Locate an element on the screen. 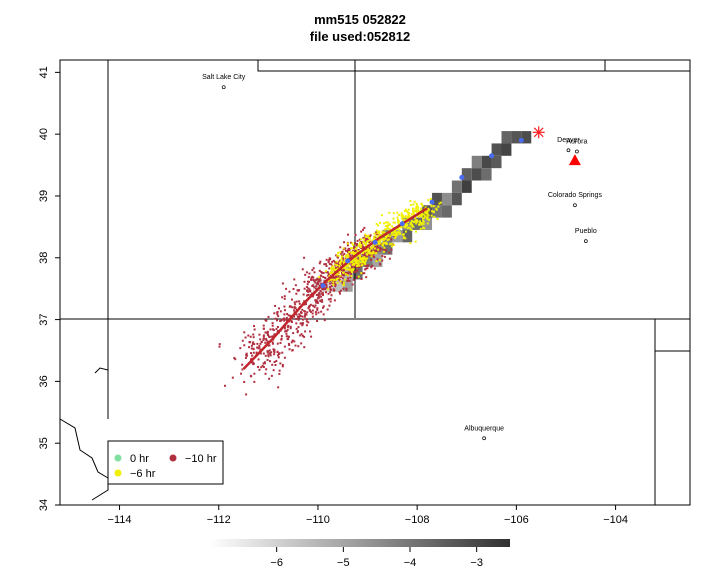 The height and width of the screenshot is (576, 720). city-label: Colorado Springs is located at coordinates (575, 195).